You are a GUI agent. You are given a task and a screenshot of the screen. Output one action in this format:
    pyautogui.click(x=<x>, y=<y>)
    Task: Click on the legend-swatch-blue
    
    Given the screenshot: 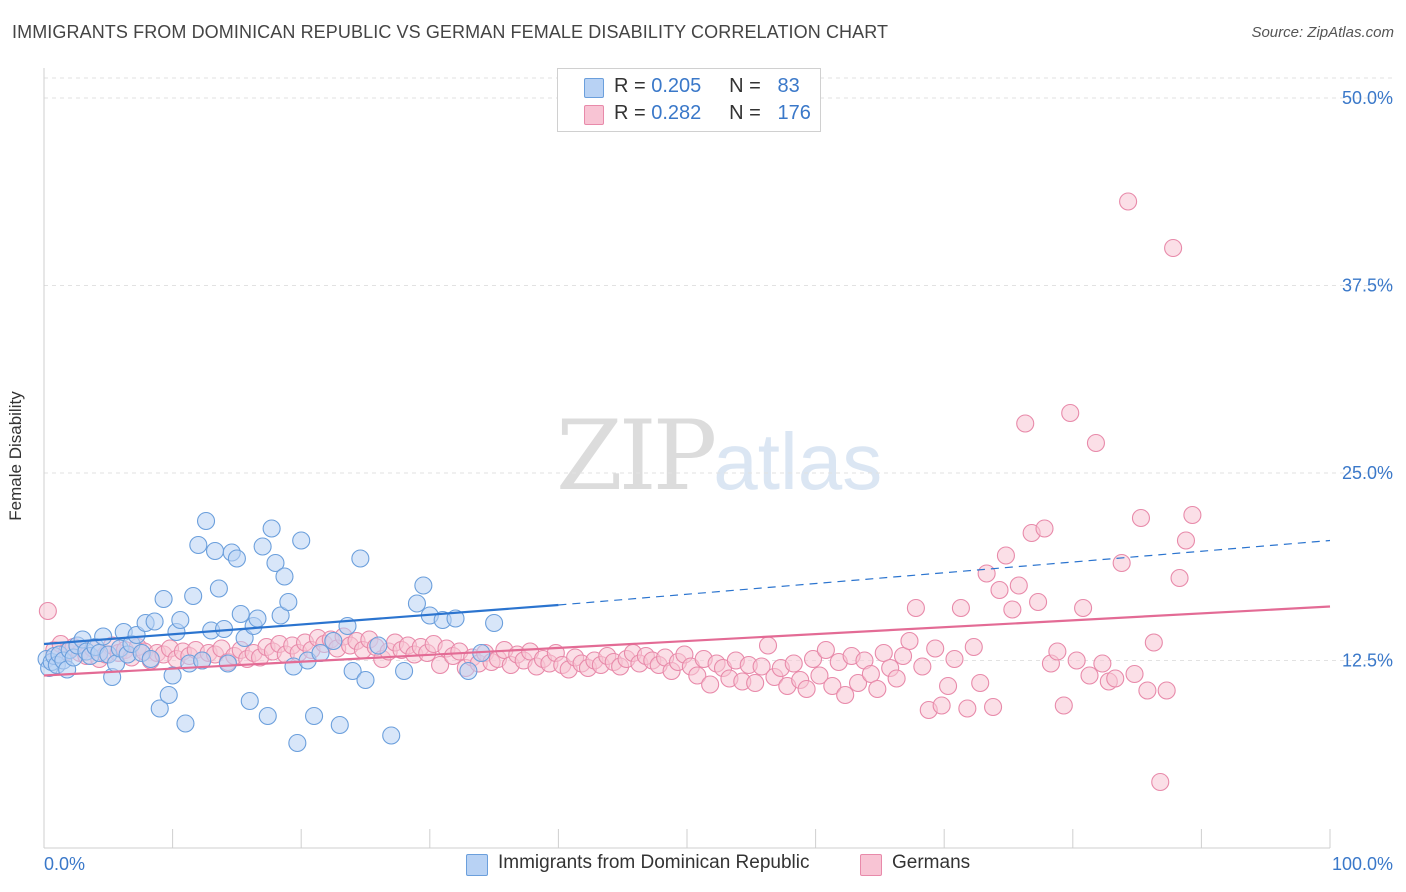 What is the action you would take?
    pyautogui.click(x=594, y=88)
    